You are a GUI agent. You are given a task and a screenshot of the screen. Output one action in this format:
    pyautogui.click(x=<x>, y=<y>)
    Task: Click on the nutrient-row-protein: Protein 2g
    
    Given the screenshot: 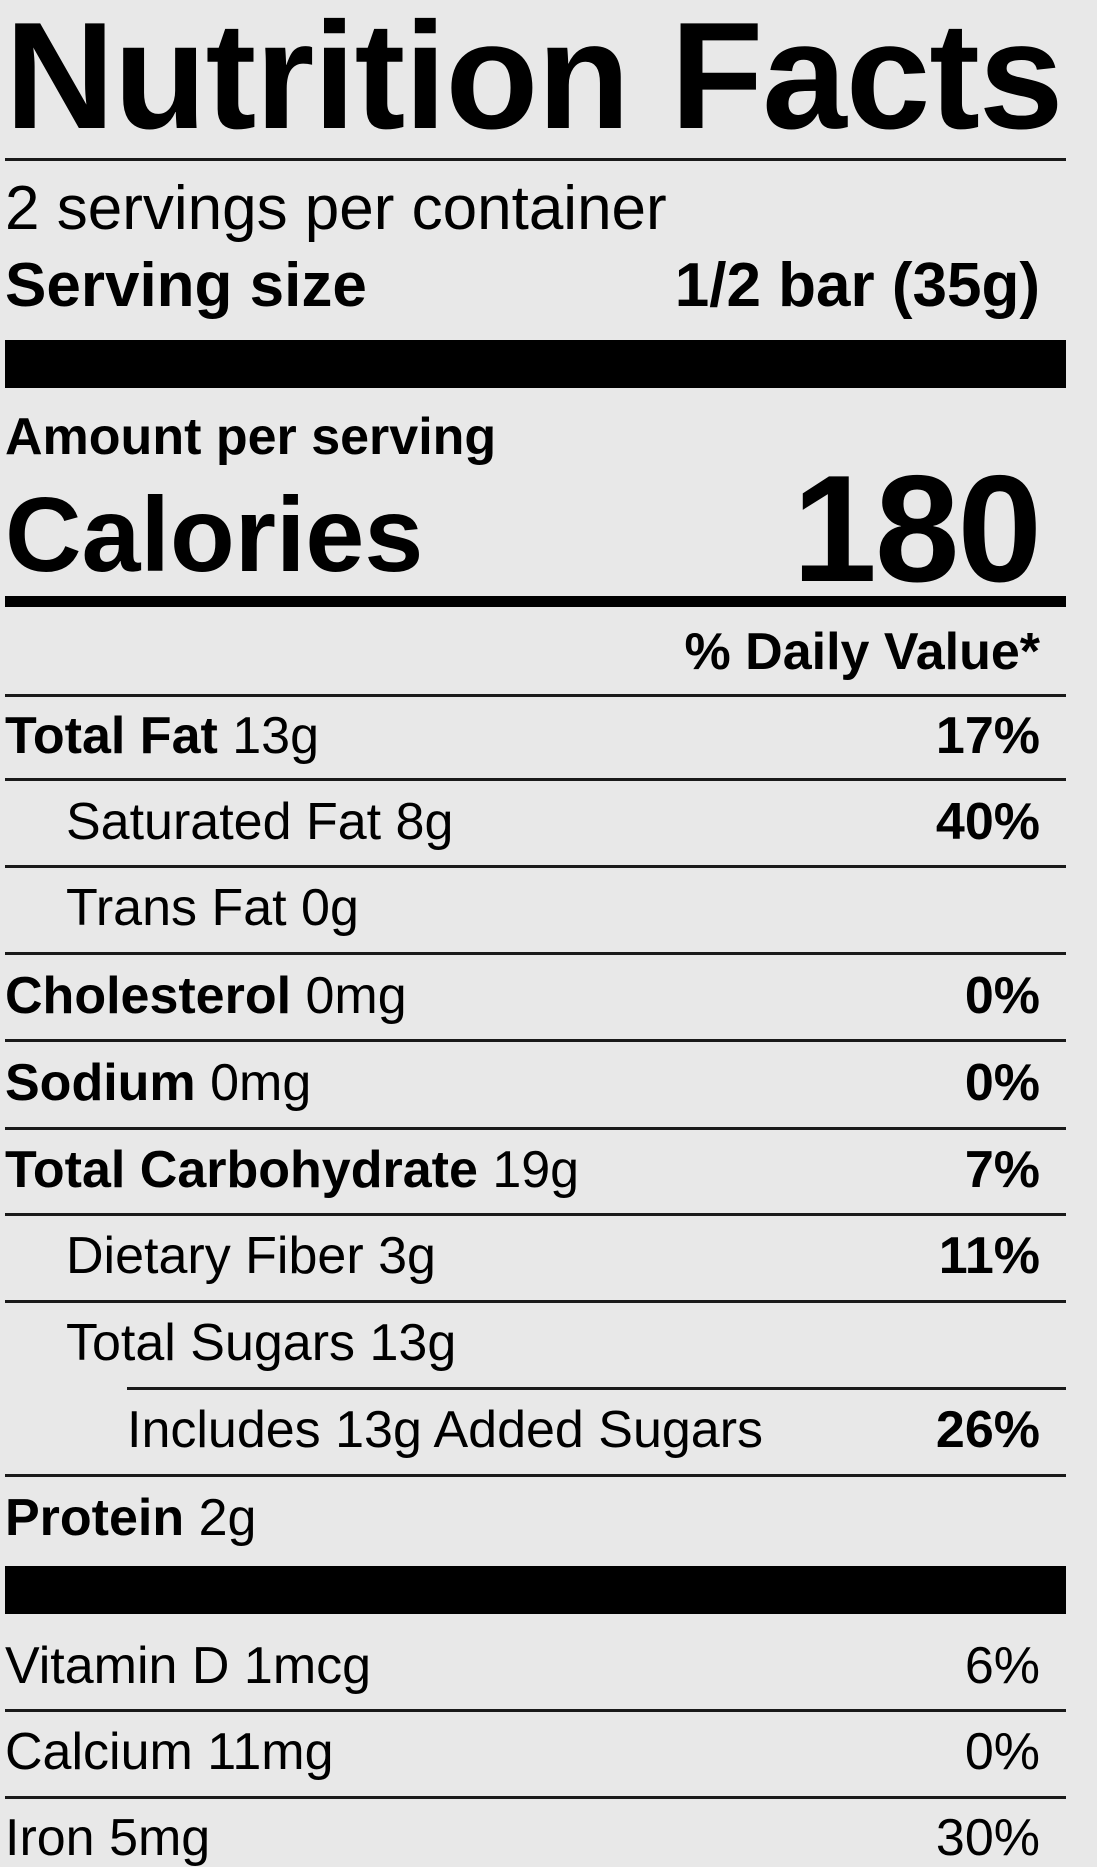 What is the action you would take?
    pyautogui.click(x=130, y=1518)
    